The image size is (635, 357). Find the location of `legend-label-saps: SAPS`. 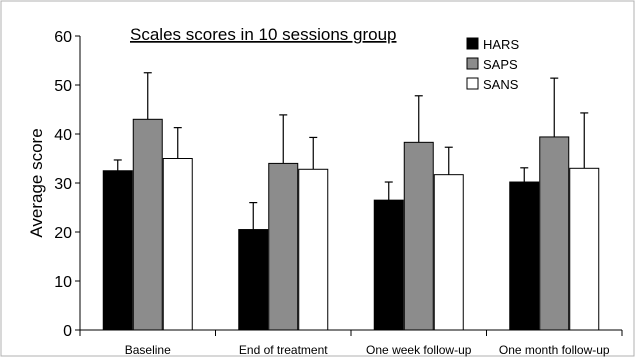

legend-label-saps: SAPS is located at coordinates (500, 64).